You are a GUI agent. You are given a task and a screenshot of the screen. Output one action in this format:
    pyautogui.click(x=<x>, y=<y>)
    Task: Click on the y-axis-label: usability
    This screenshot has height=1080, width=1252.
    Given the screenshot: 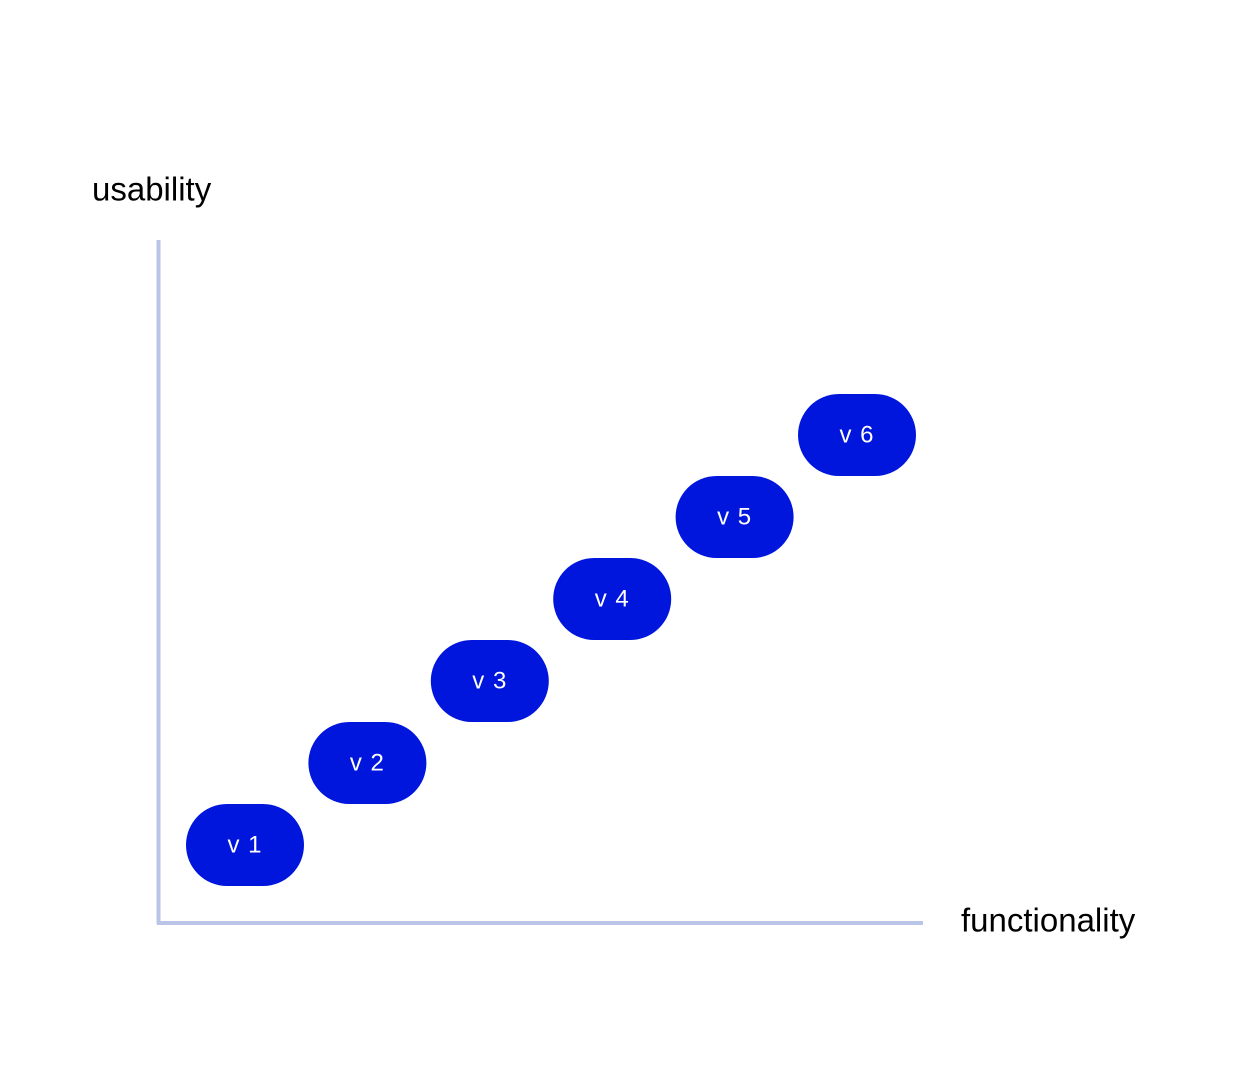 What is the action you would take?
    pyautogui.click(x=152, y=189)
    